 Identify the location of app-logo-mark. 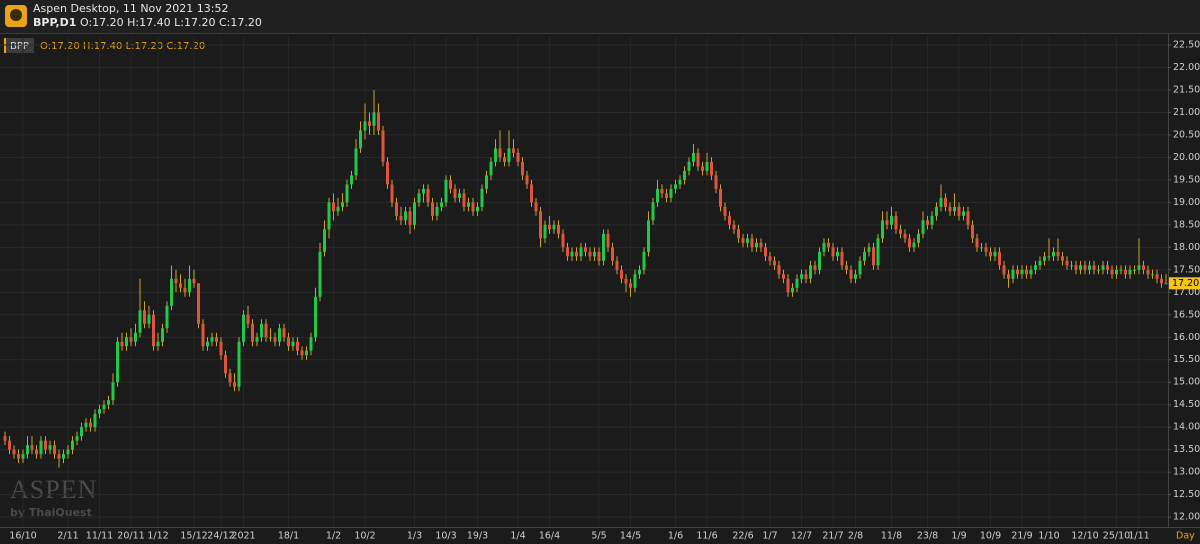
(16, 15).